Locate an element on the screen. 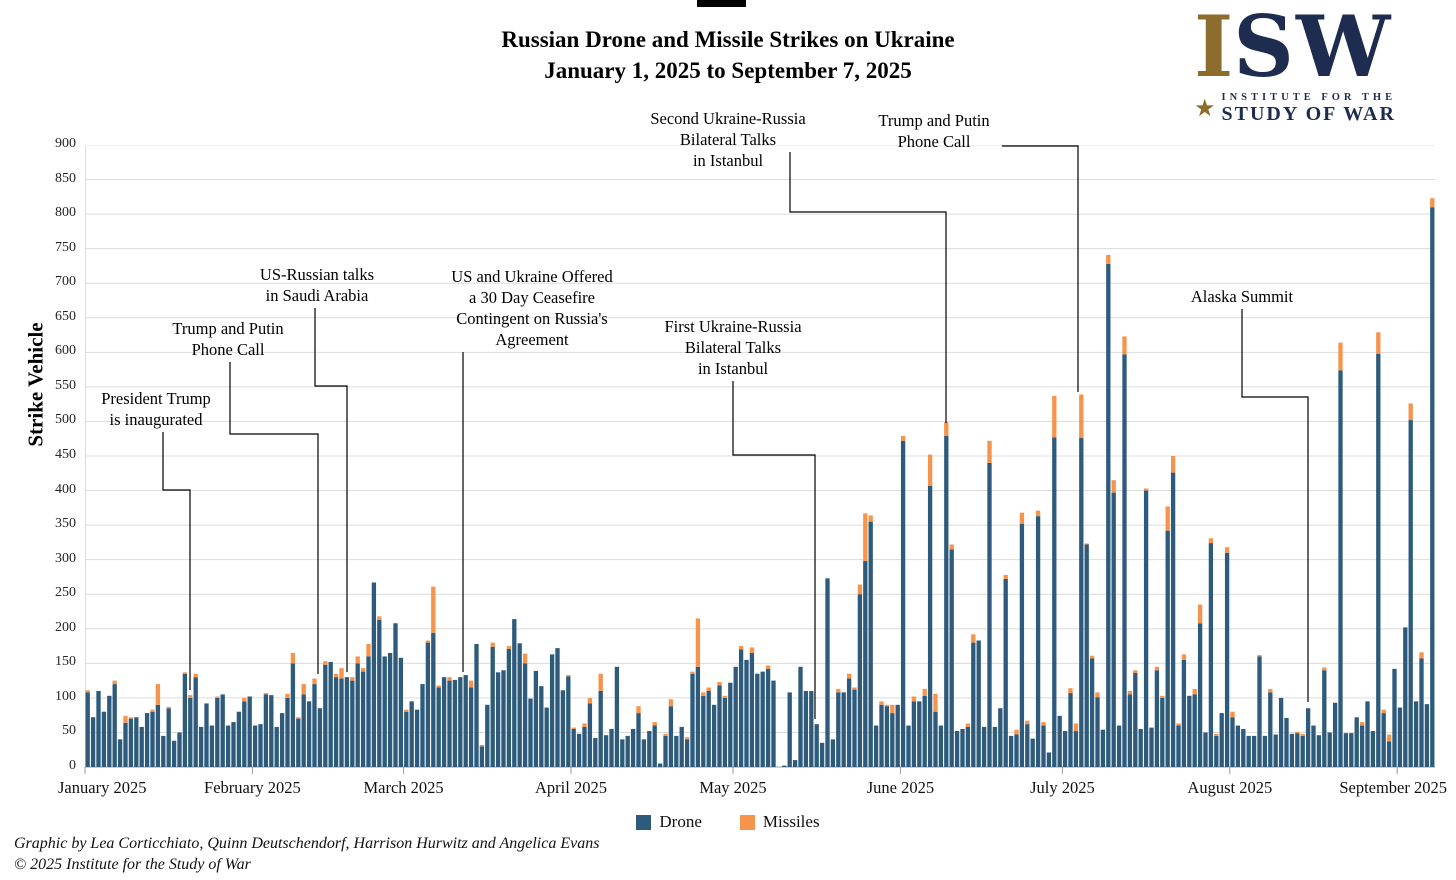  legend-item-drone: Drone is located at coordinates (669, 822).